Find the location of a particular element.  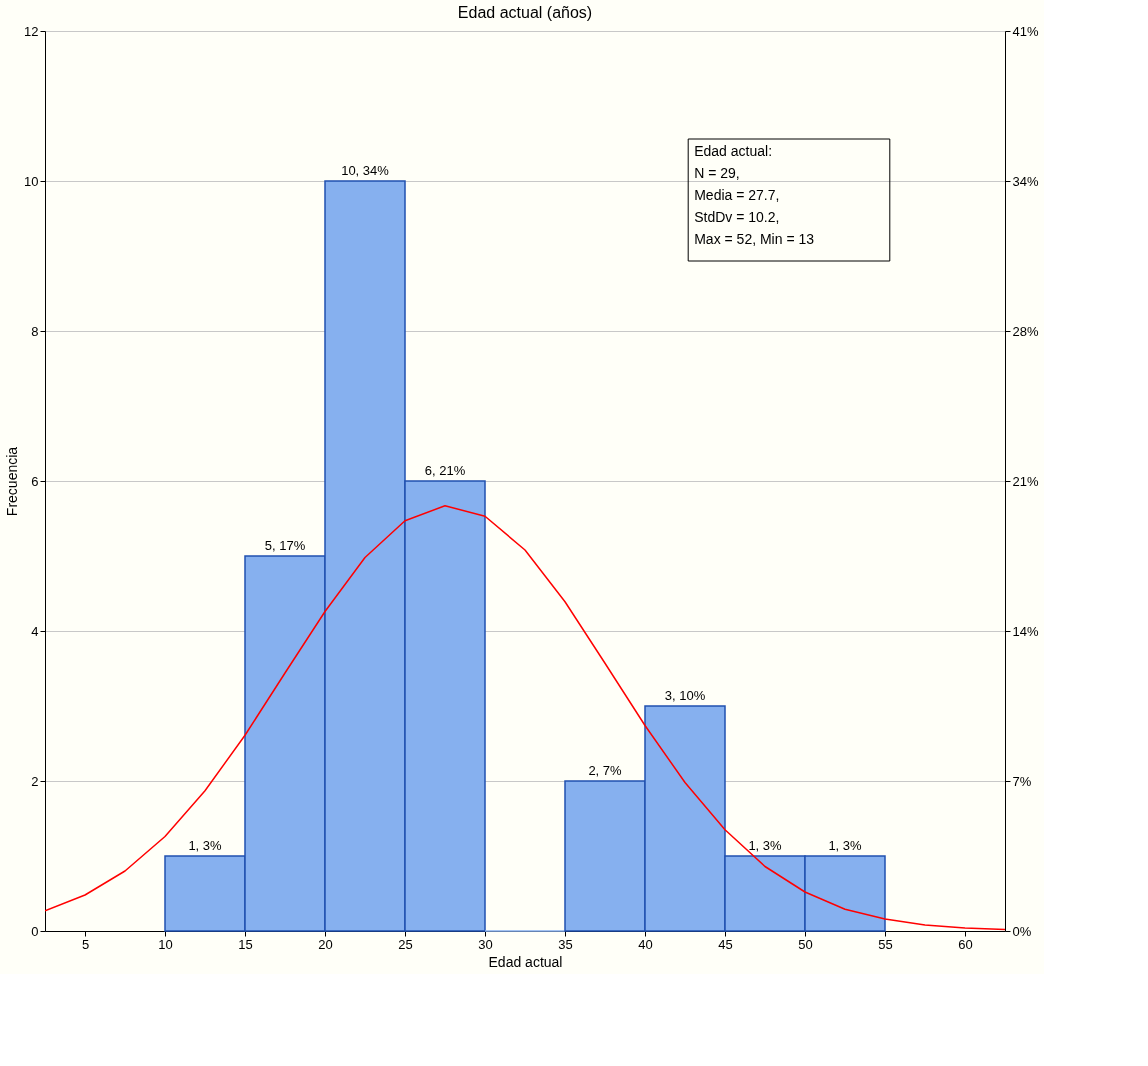

annotation: Edad actual: N = 29, Media = 27.7, StdDv = 10.2, Max = 52, Min = 13 is located at coordinates (754, 195).